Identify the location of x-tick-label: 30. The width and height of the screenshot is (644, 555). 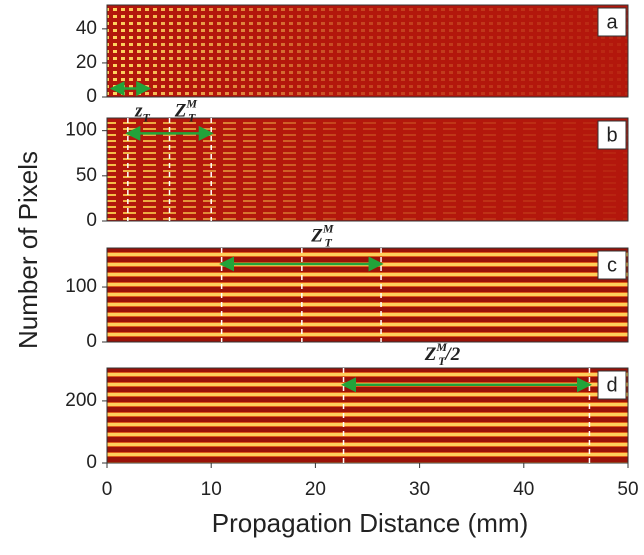
(419, 489).